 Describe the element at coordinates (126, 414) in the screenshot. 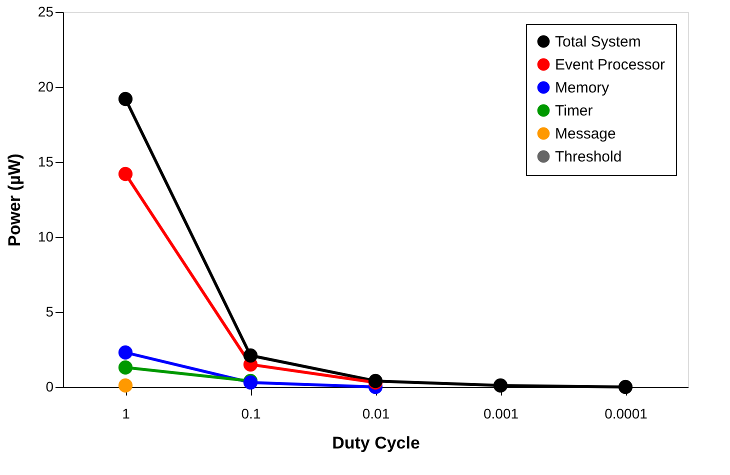

I see `x-tick-label: 1` at that location.